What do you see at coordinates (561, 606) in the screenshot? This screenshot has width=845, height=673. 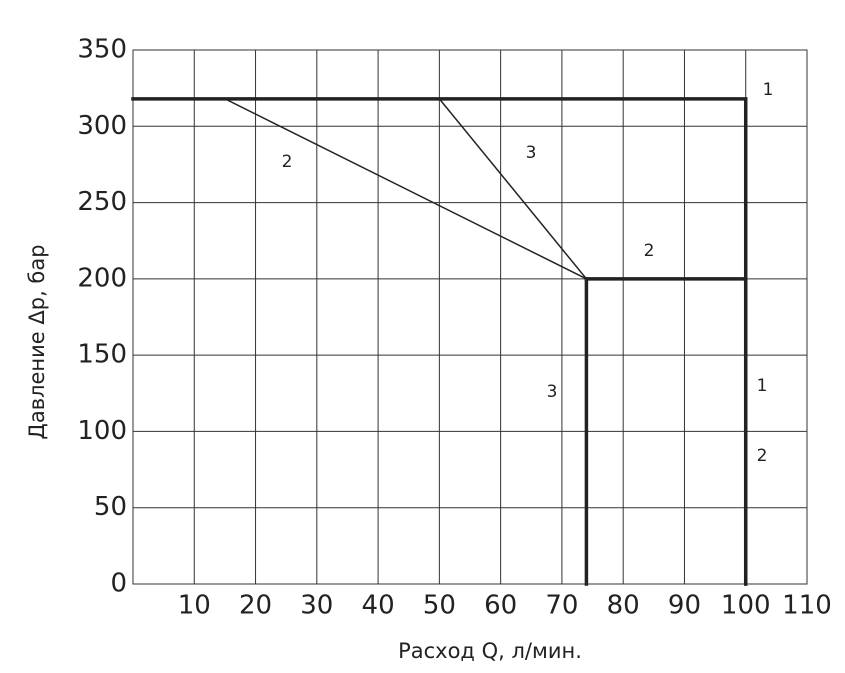 I see `x-tick-label: 70` at bounding box center [561, 606].